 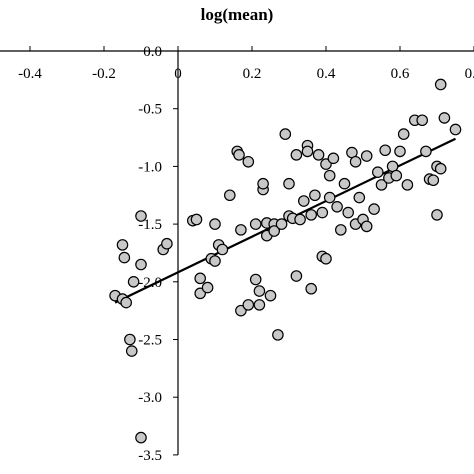 What do you see at coordinates (150, 283) in the screenshot?
I see `y-tick-label: -2.0` at bounding box center [150, 283].